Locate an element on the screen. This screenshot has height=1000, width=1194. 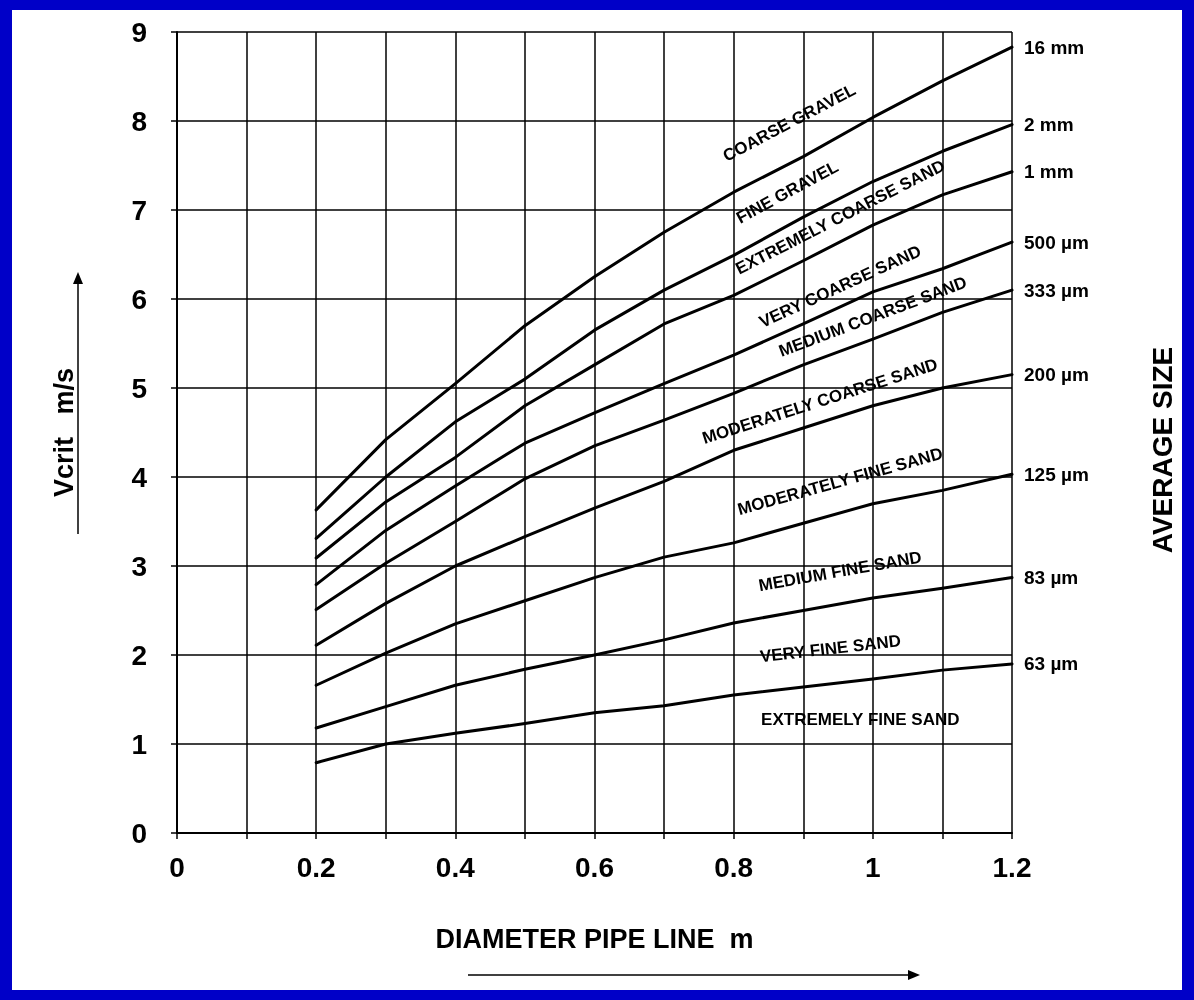
series-label: 200 µm is located at coordinates (1056, 375).